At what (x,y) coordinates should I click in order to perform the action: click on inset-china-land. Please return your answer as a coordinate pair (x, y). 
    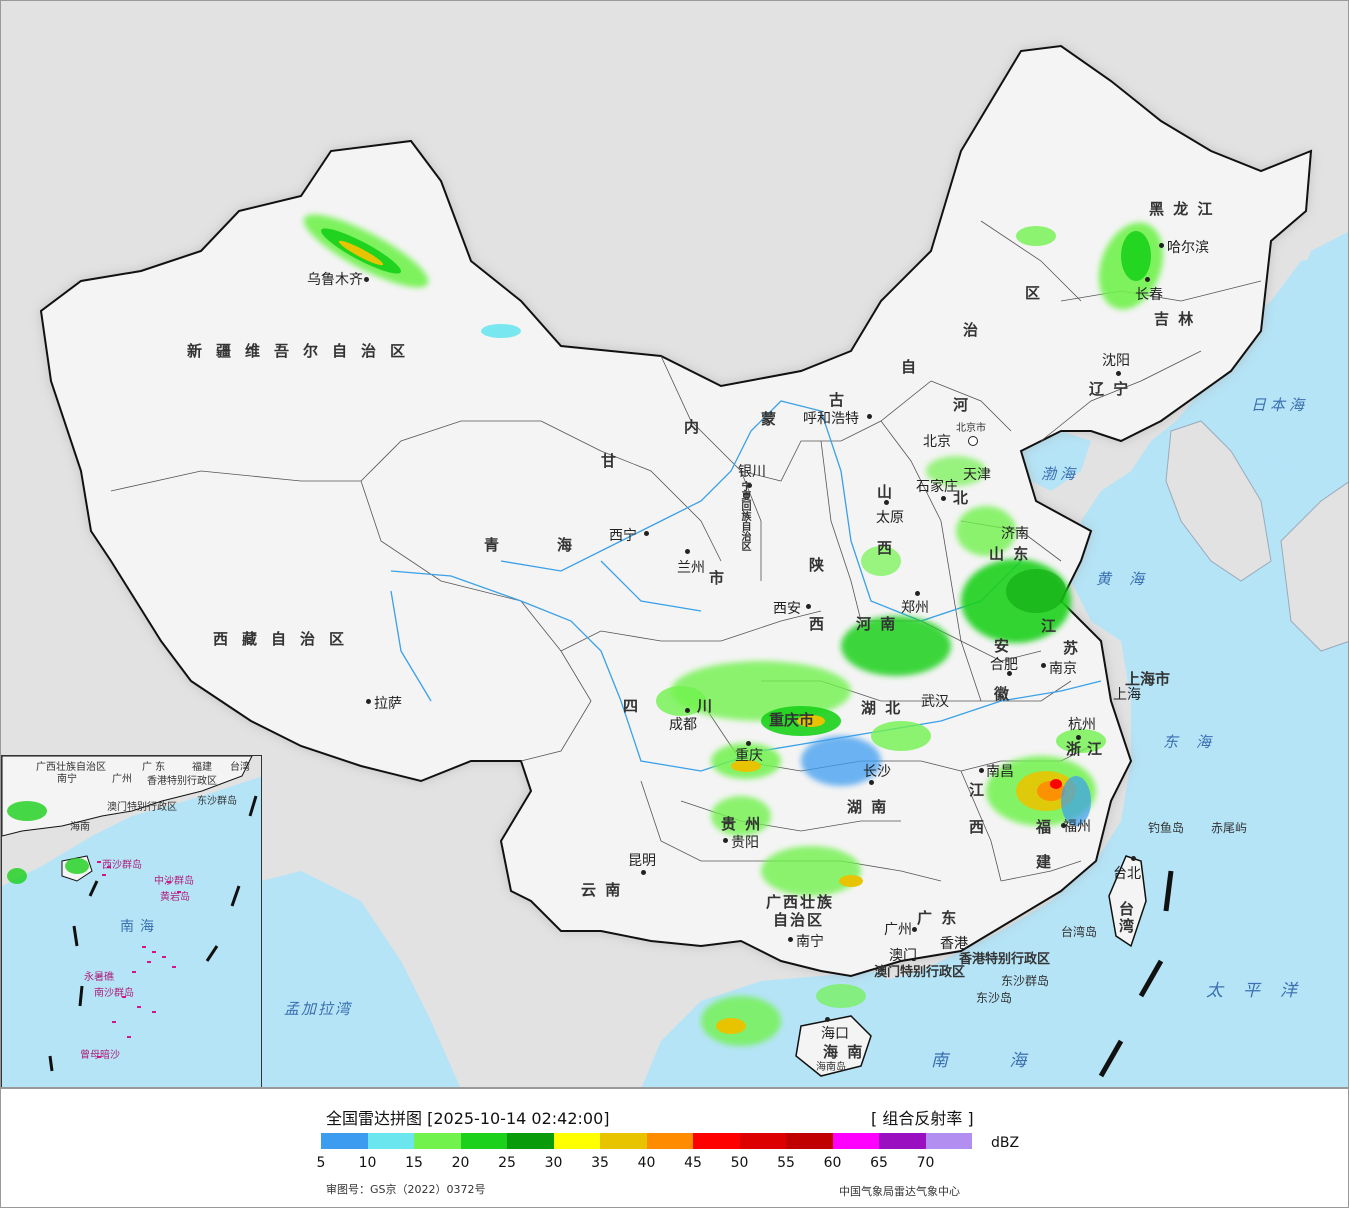
    Looking at the image, I should click on (127, 796).